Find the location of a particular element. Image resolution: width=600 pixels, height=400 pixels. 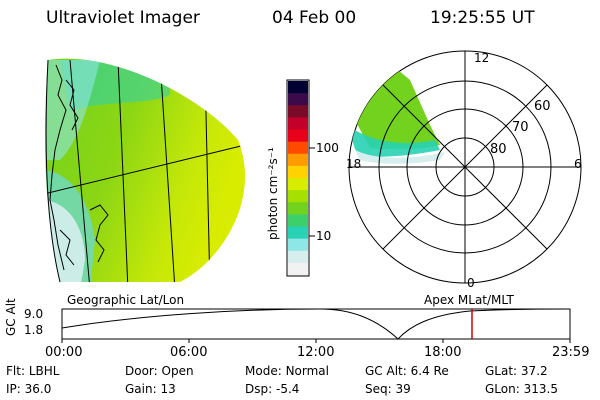

mlt-label-18: 18 is located at coordinates (353, 164).